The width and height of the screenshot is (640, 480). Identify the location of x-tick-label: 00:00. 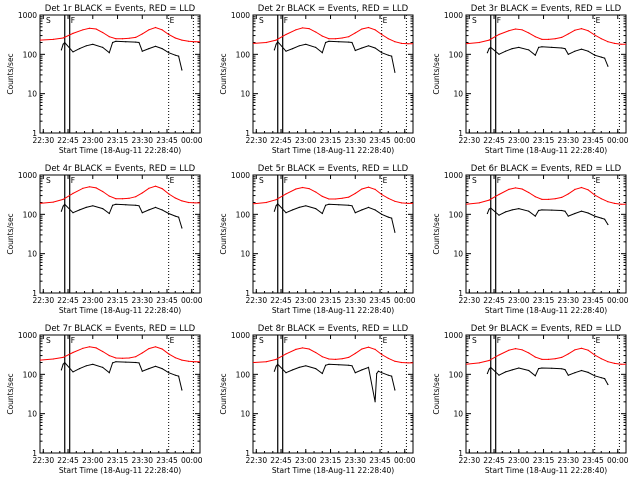
(192, 460).